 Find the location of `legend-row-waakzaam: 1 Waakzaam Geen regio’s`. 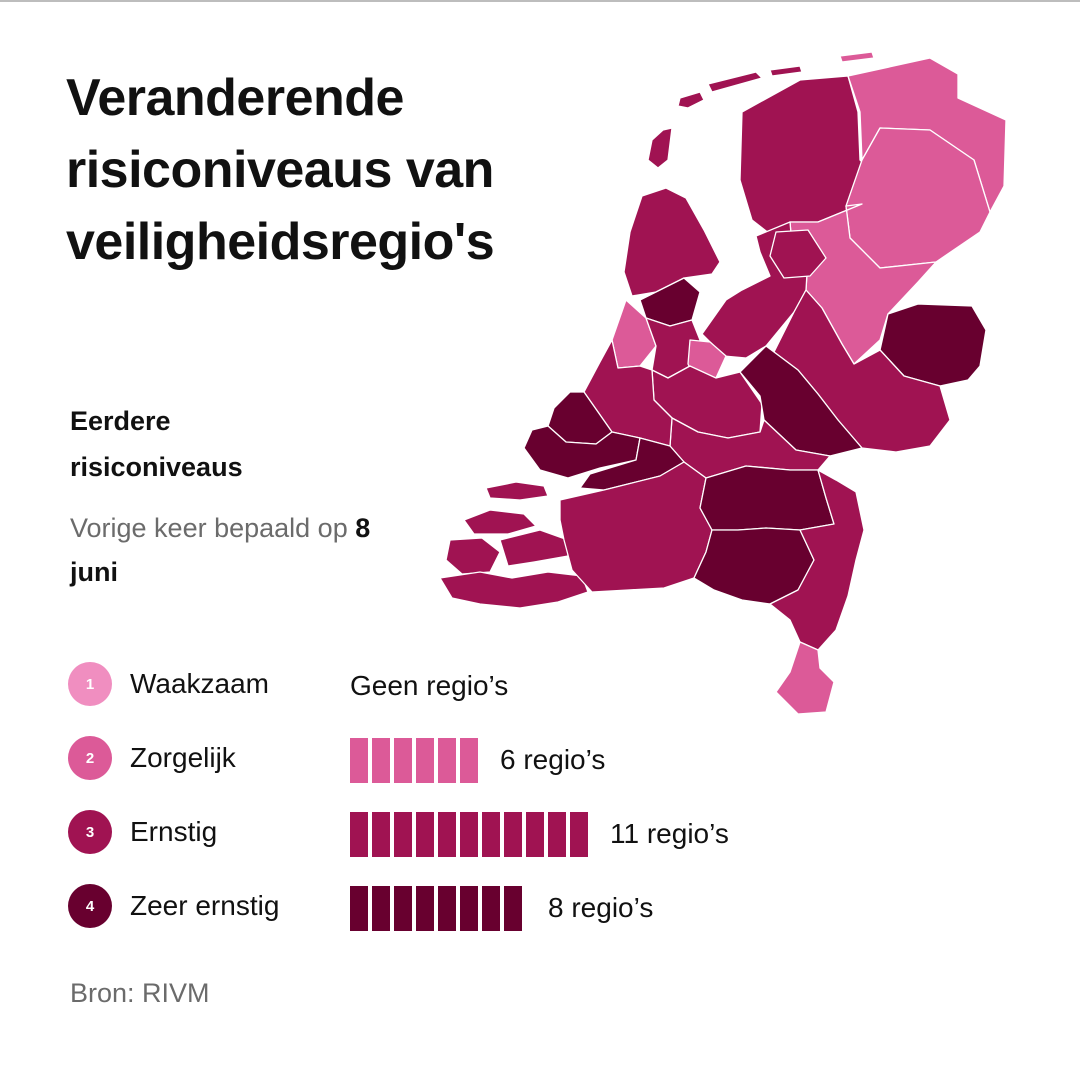

legend-row-waakzaam: 1 Waakzaam Geen regio’s is located at coordinates (448, 684).